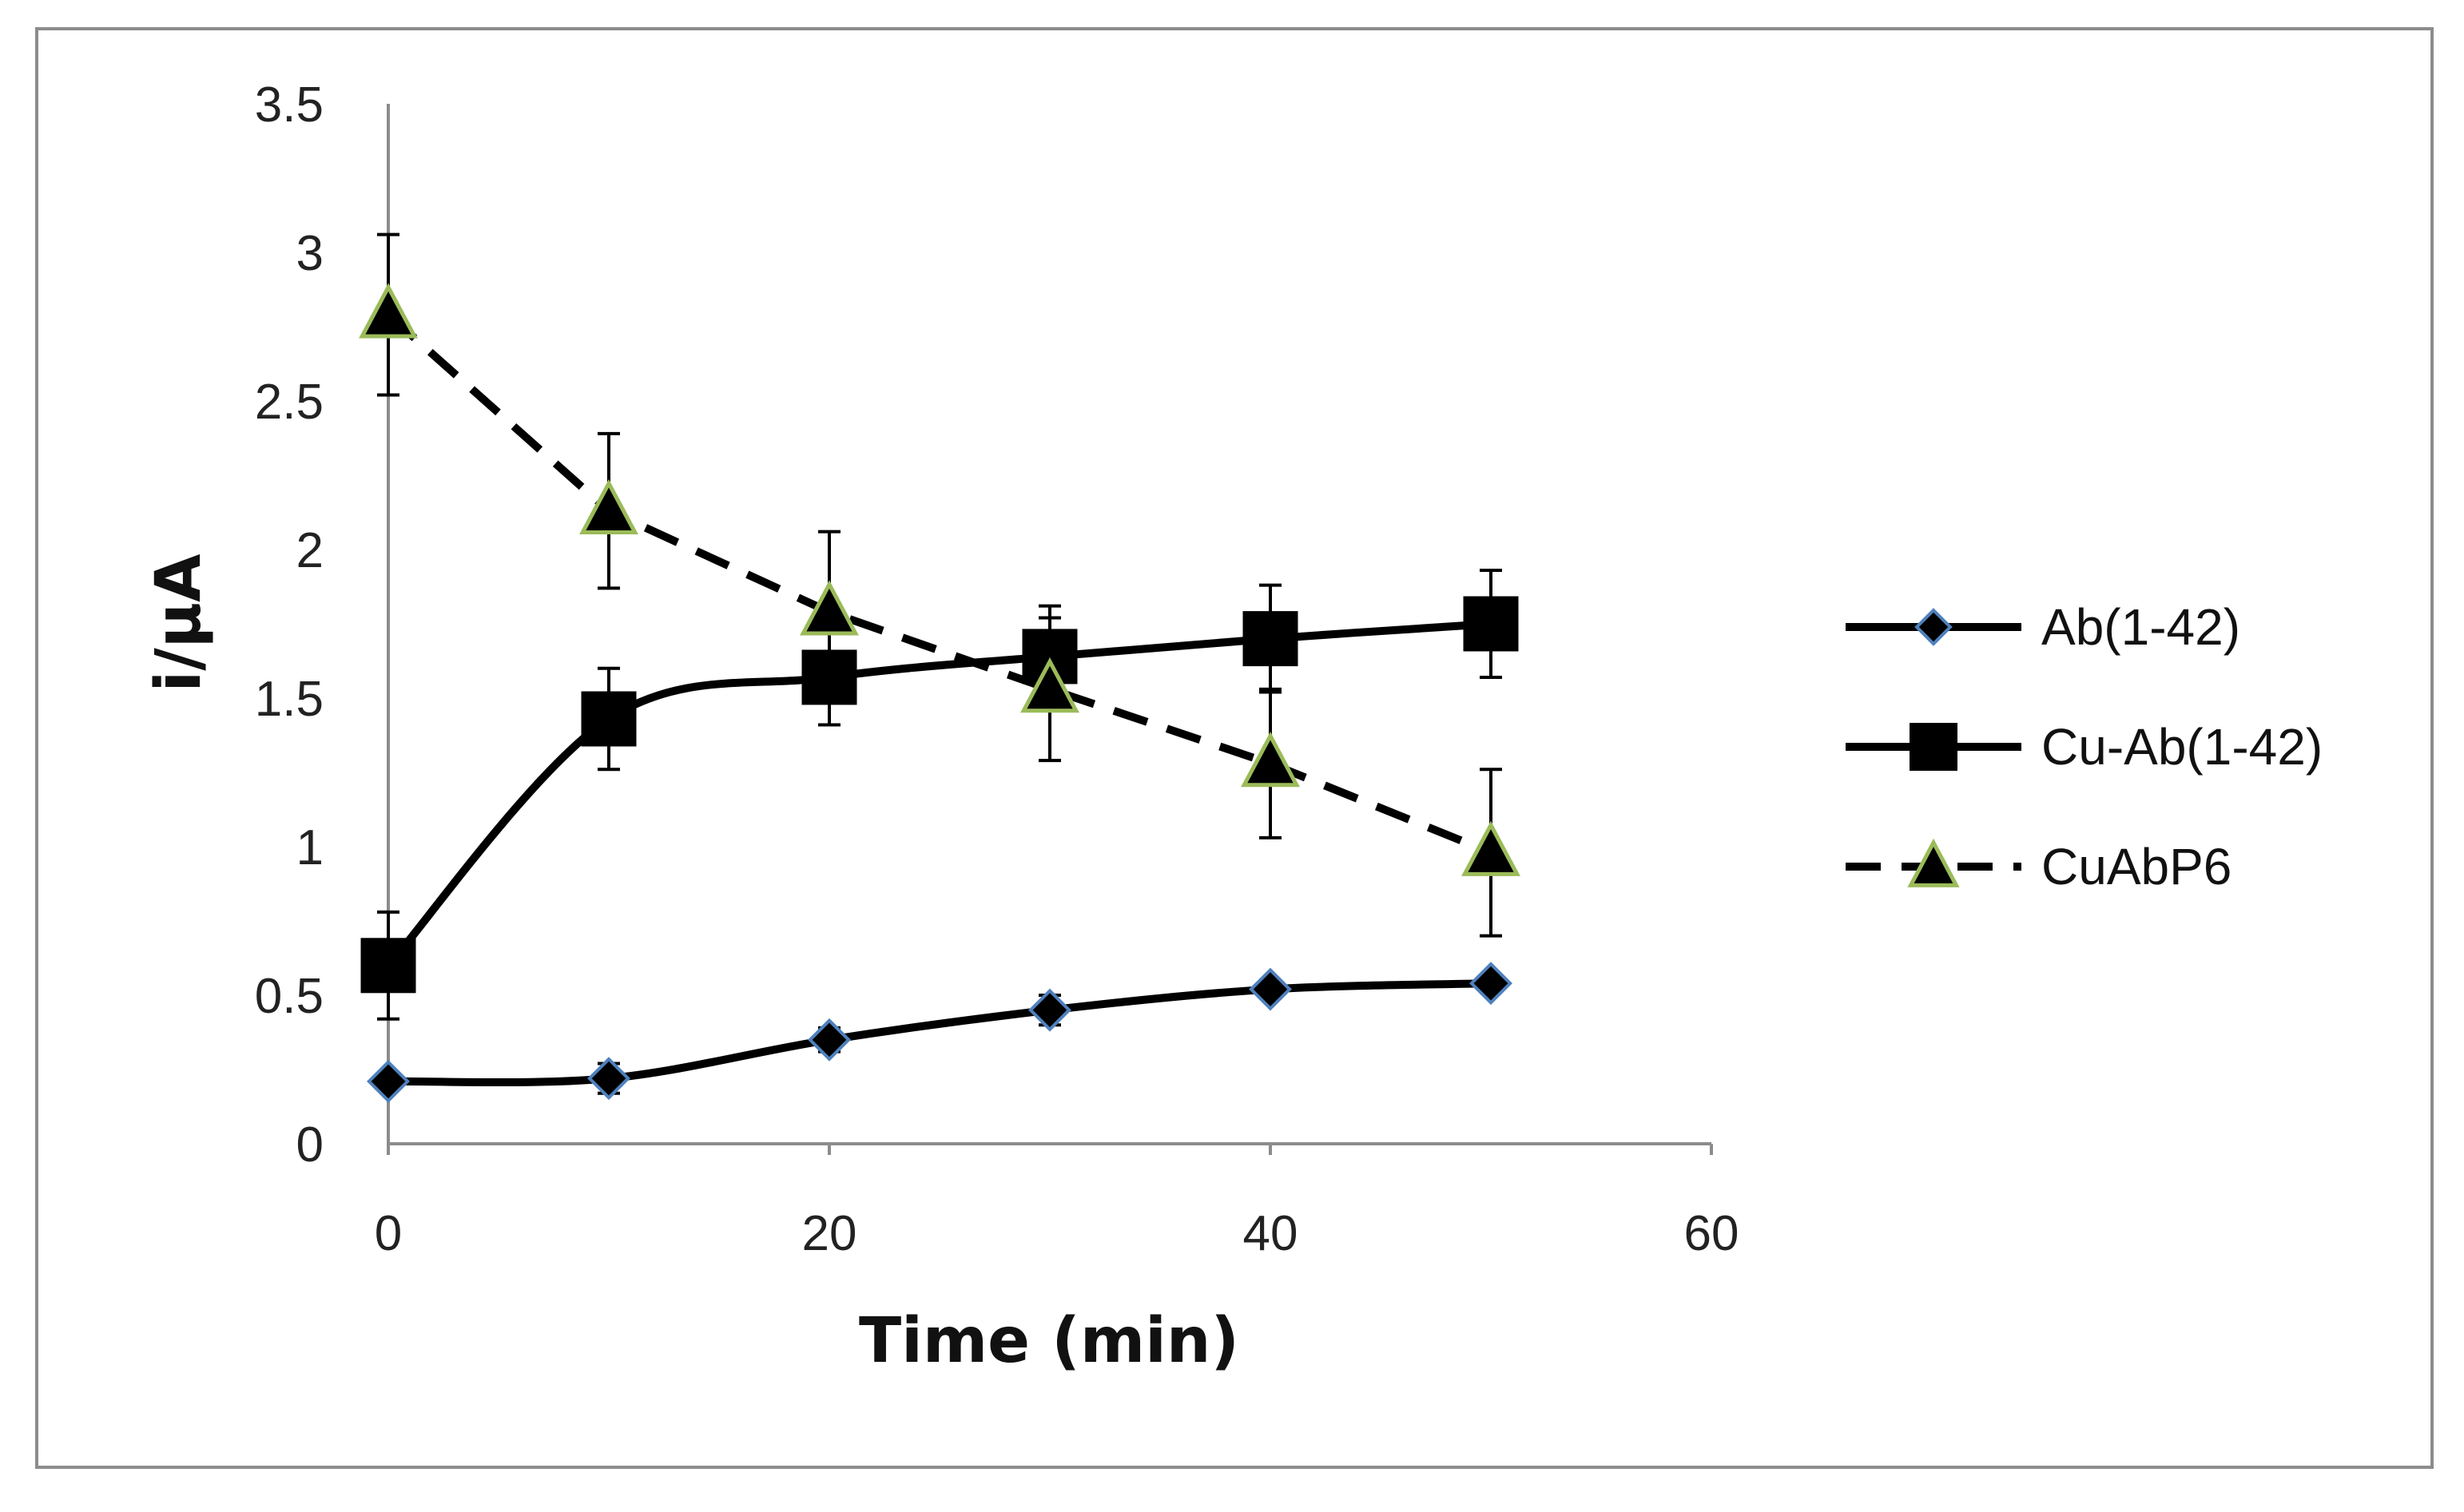  I want to click on y-tick-label: 0, so click(310, 1145).